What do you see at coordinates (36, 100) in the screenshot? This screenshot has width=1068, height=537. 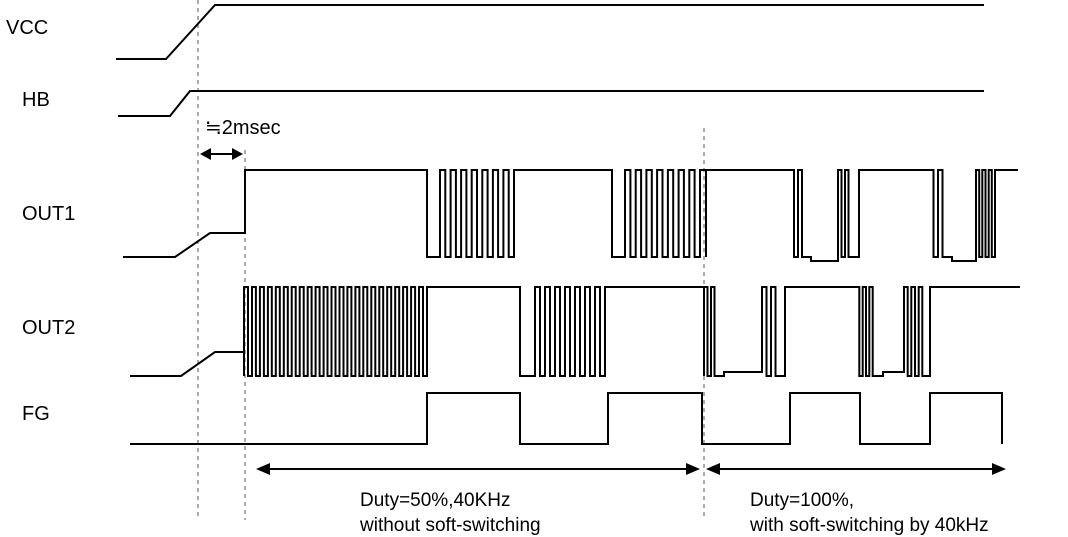 I see `label-hb: HB` at bounding box center [36, 100].